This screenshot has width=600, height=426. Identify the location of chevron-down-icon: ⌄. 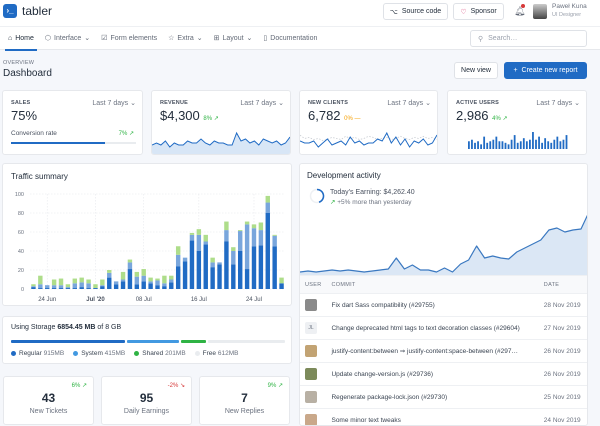
(281, 103).